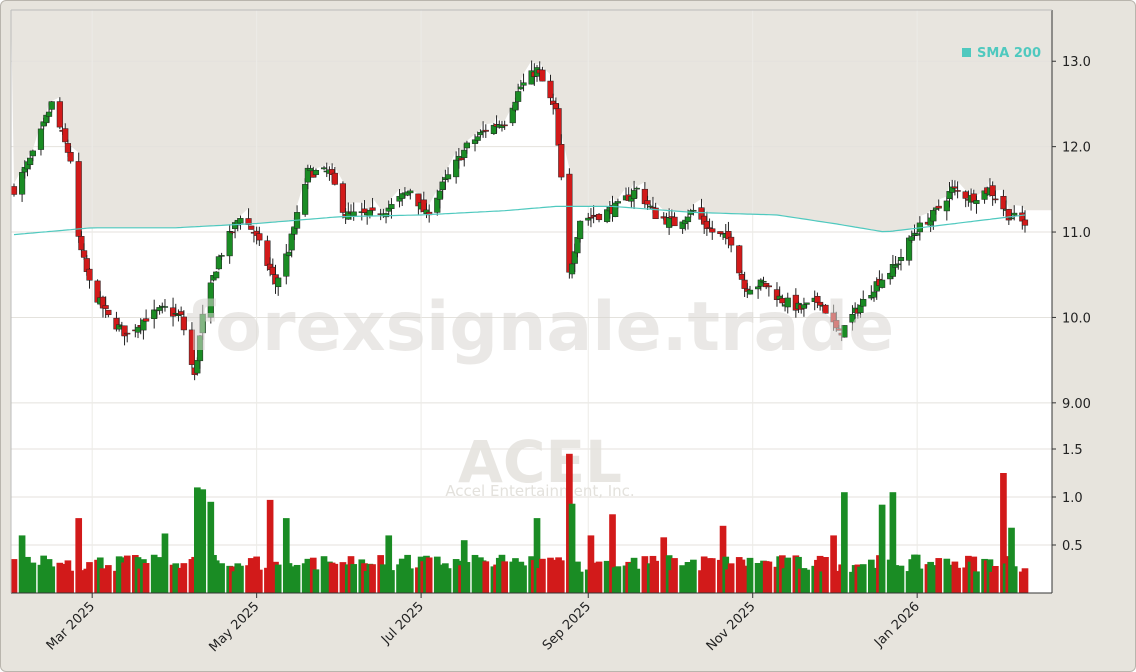  I want to click on legend-swatch, so click(966, 52).